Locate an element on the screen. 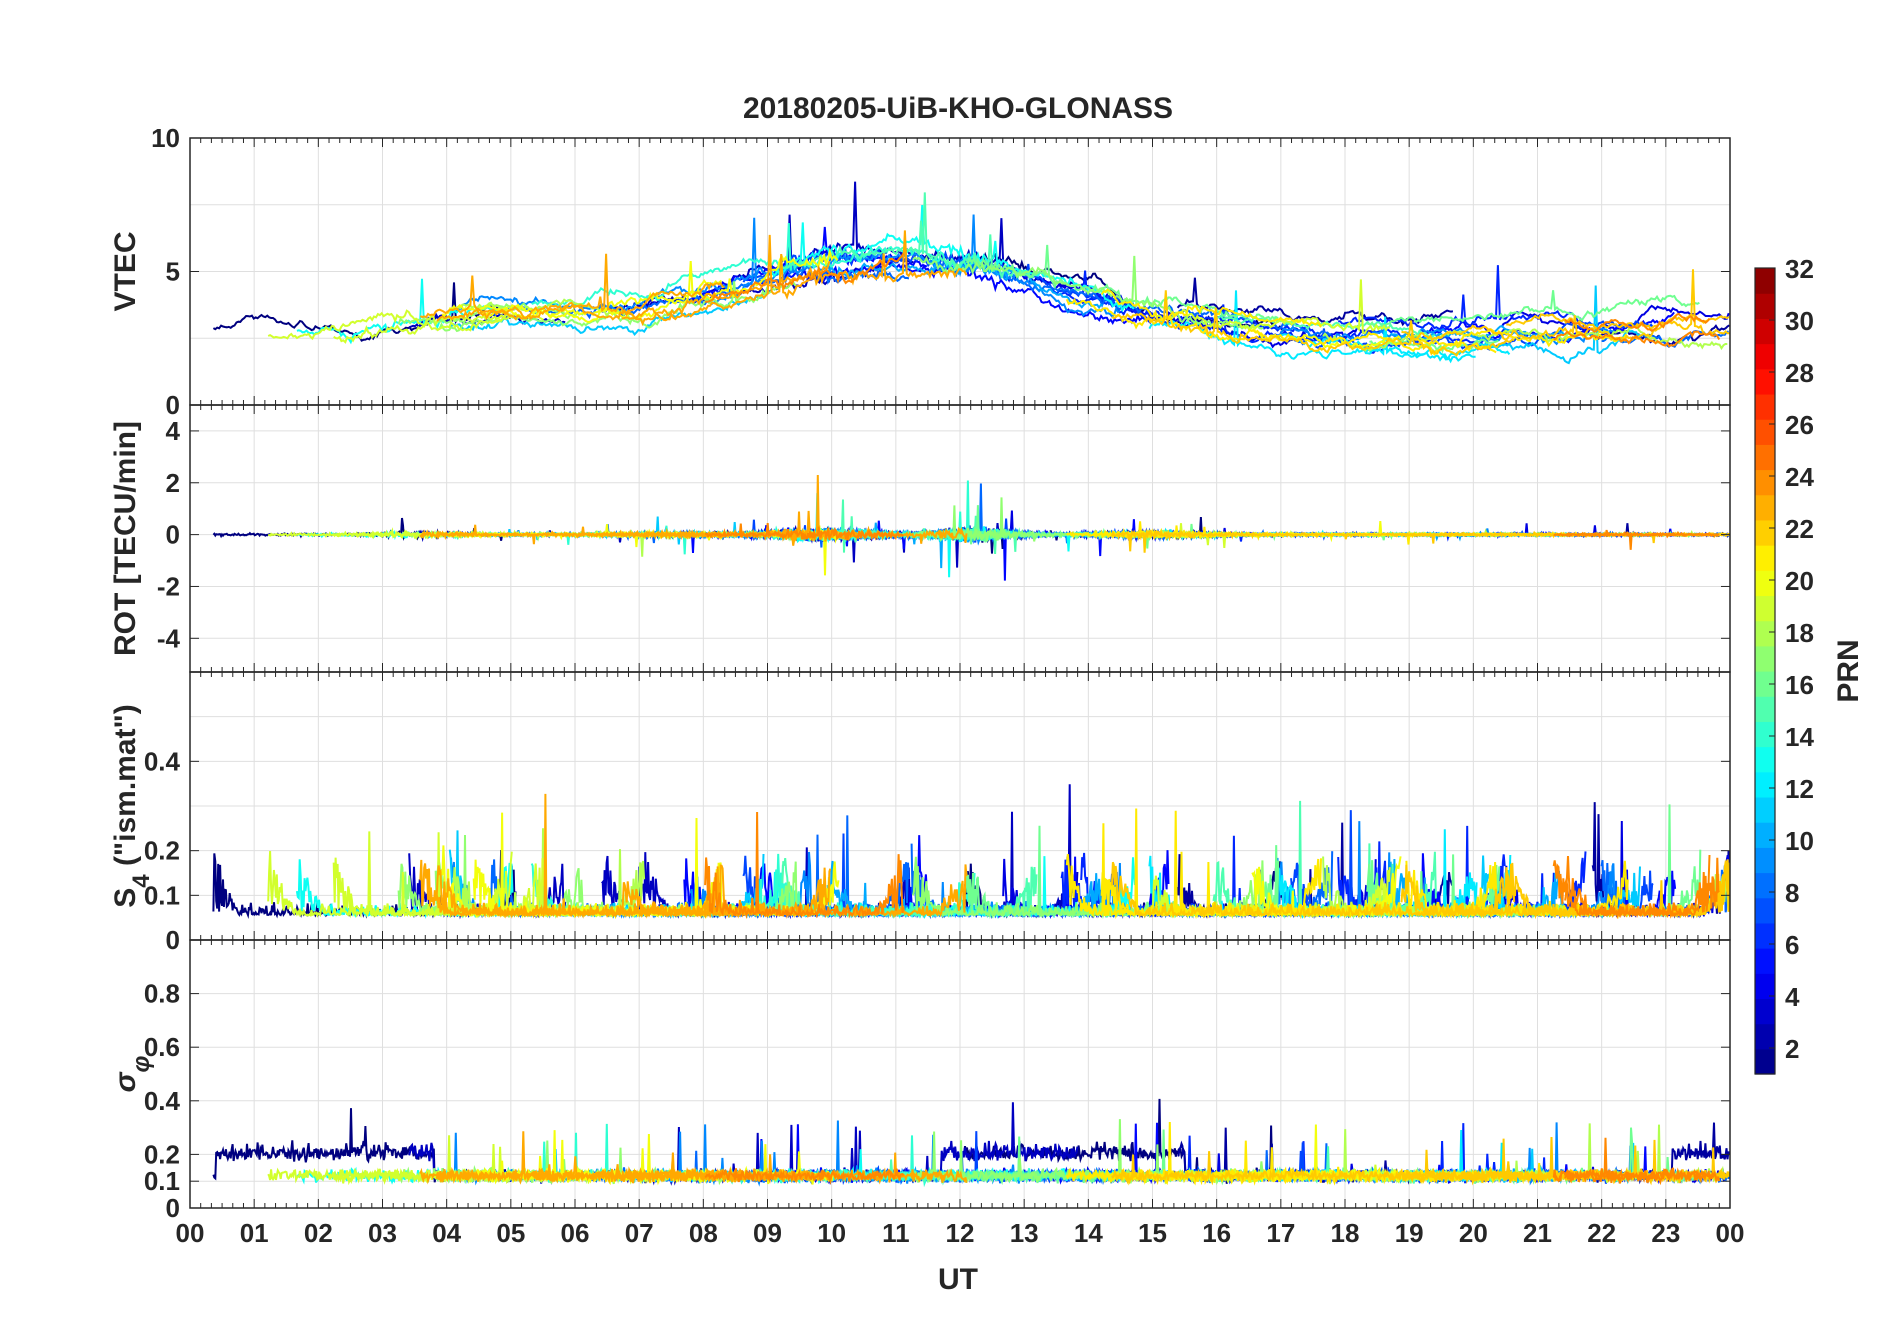  x-tick-label: 15 is located at coordinates (1152, 1233).